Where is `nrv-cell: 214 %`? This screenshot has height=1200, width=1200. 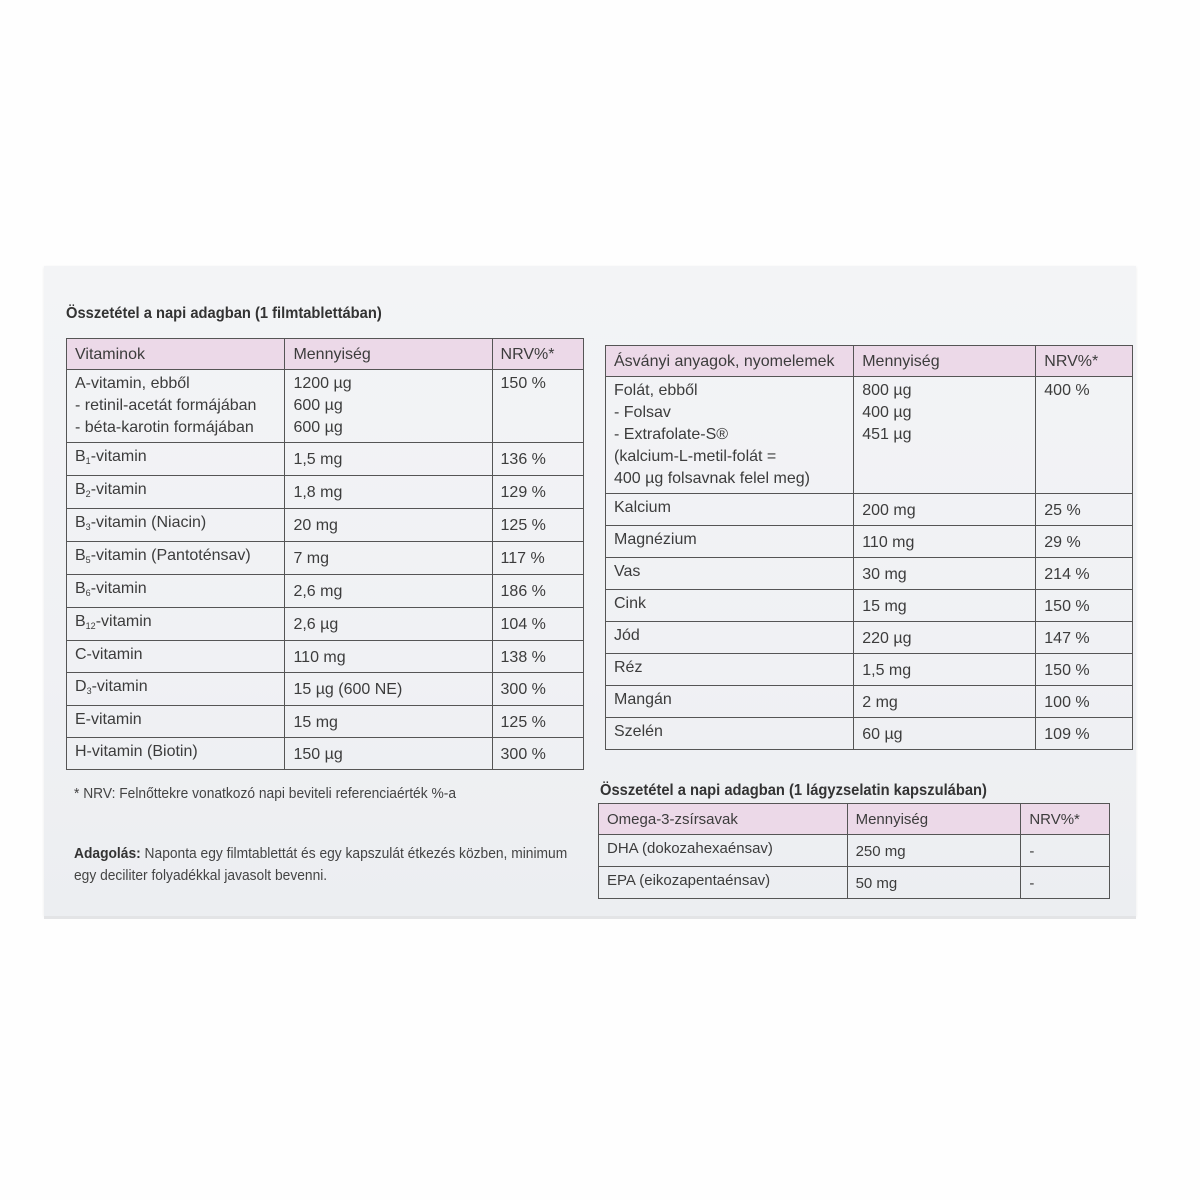 nrv-cell: 214 % is located at coordinates (1084, 573).